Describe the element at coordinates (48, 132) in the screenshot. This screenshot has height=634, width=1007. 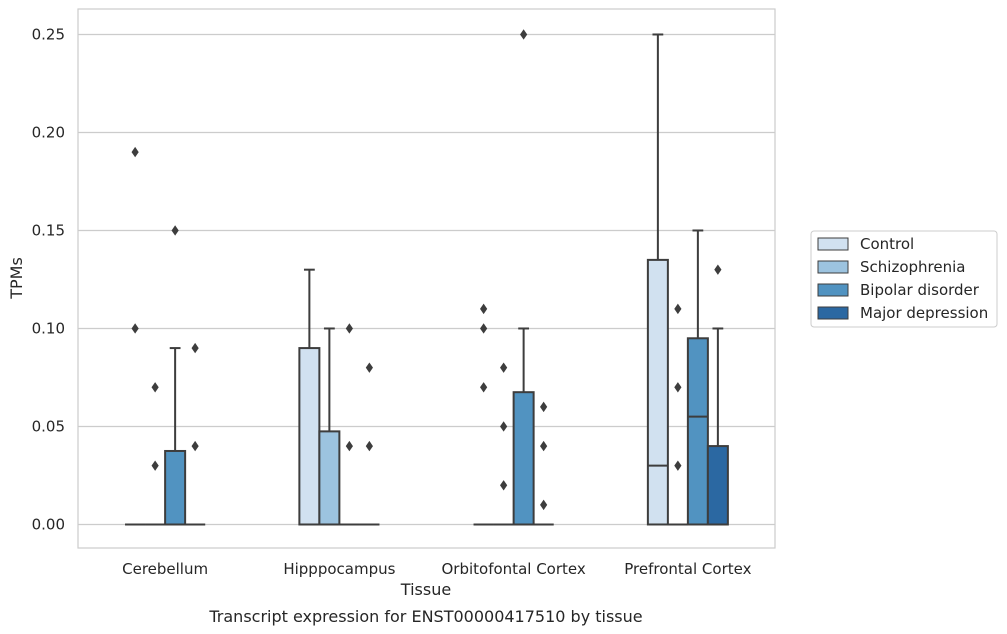
I see `y-tick-label: 0.20` at that location.